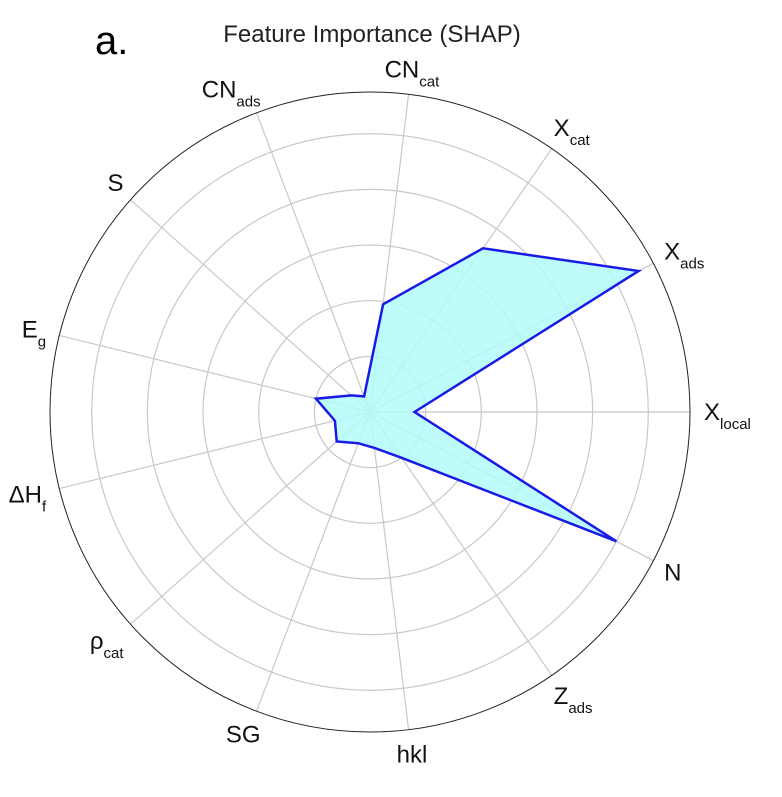  I want to click on axis-label-main: N, so click(672, 572).